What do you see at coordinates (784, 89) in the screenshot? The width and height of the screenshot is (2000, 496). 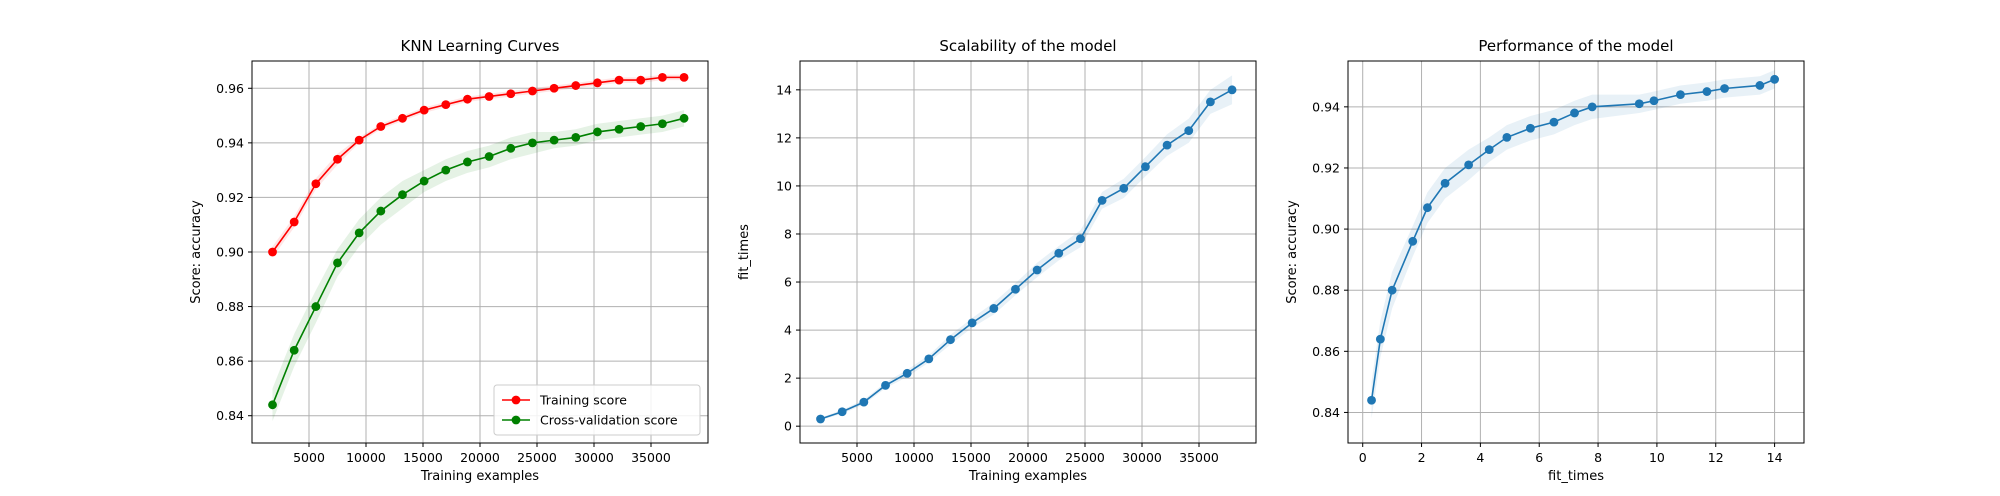 I see `y-tick-label: 14` at bounding box center [784, 89].